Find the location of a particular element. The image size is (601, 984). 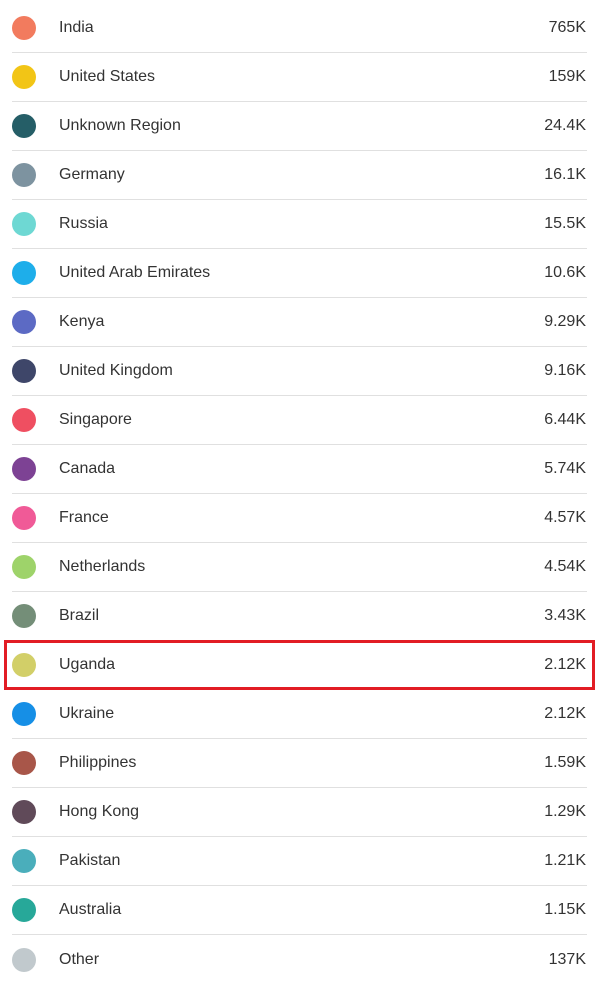

list-item: United States 159K is located at coordinates (299, 77).